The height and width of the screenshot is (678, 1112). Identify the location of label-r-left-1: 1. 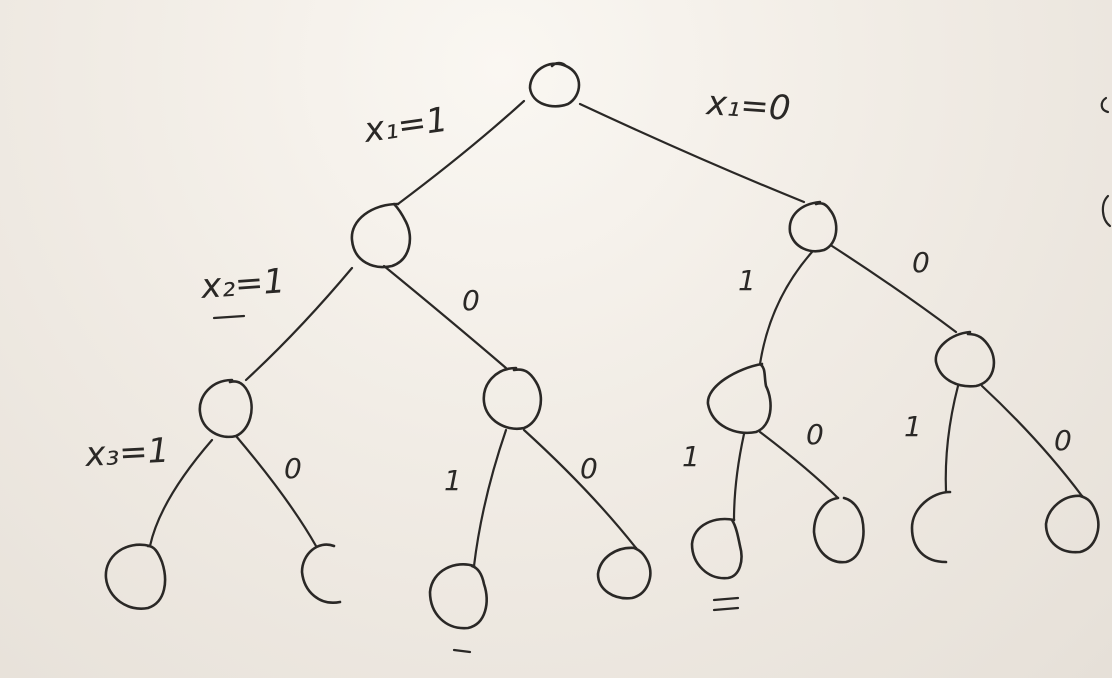
(747, 280).